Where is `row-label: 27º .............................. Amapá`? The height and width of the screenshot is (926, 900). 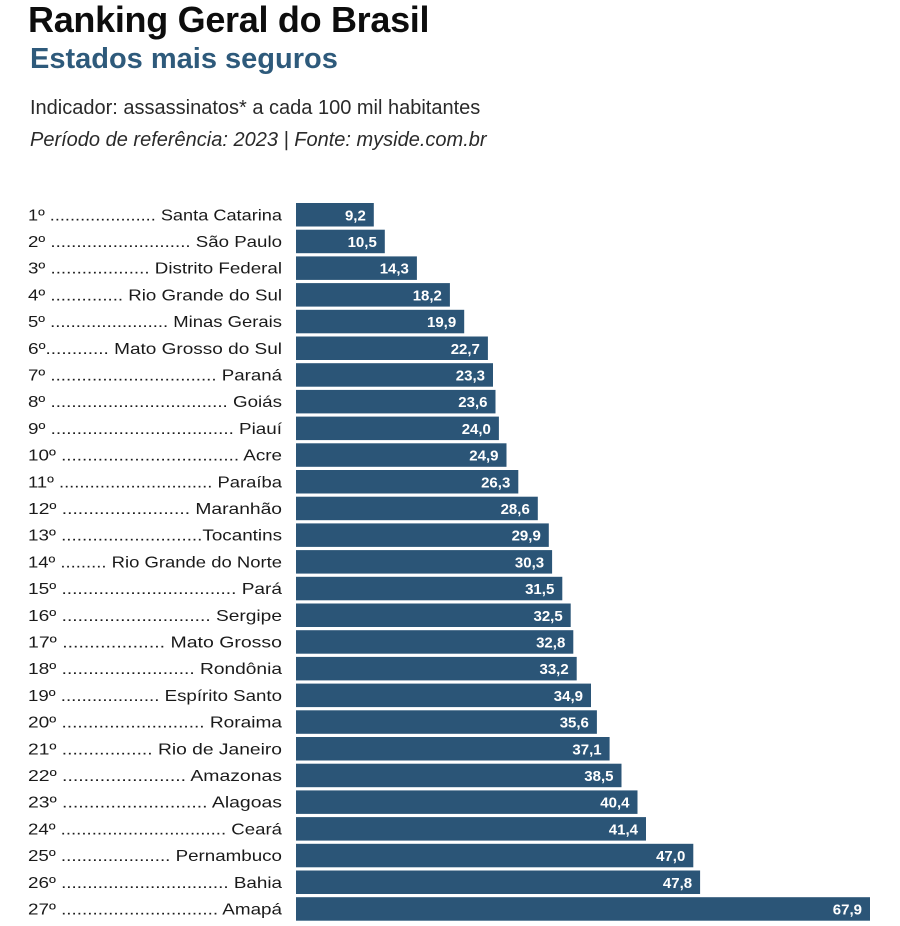
row-label: 27º .............................. Amapá is located at coordinates (155, 909).